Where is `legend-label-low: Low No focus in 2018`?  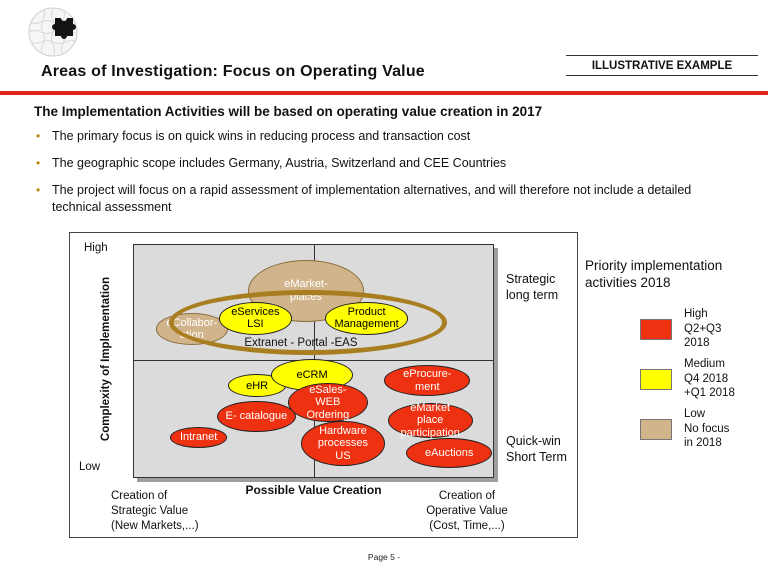 legend-label-low: Low No focus in 2018 is located at coordinates (707, 428).